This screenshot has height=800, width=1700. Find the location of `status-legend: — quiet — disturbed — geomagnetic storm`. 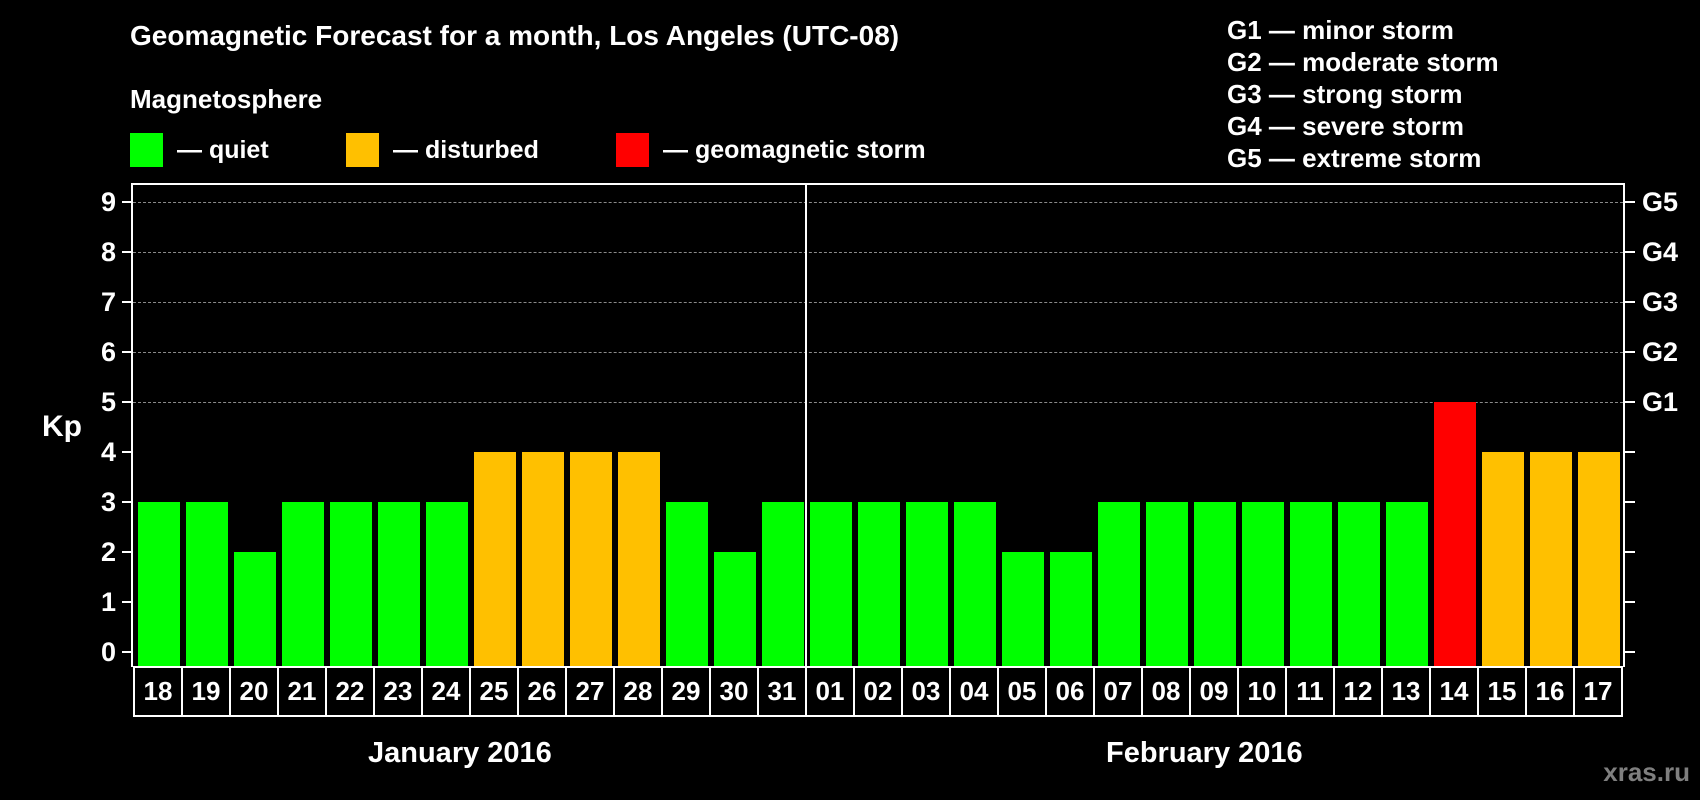

status-legend: — quiet — disturbed — geomagnetic storm is located at coordinates (528, 150).